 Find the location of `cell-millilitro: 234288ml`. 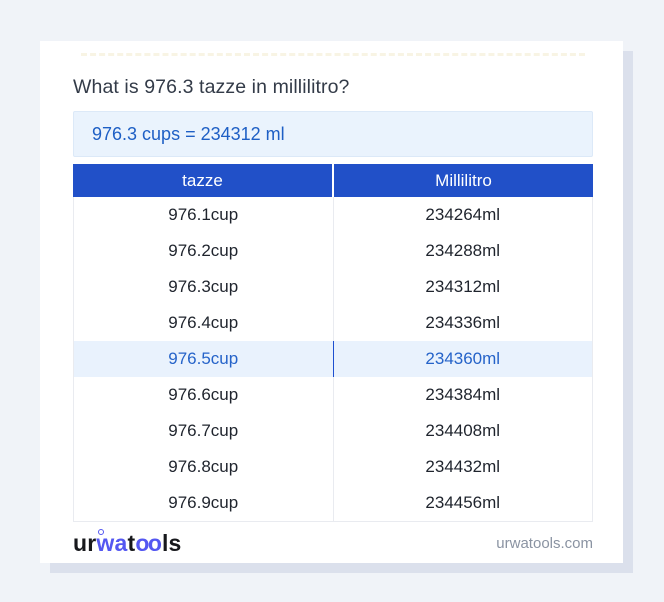

cell-millilitro: 234288ml is located at coordinates (463, 250).